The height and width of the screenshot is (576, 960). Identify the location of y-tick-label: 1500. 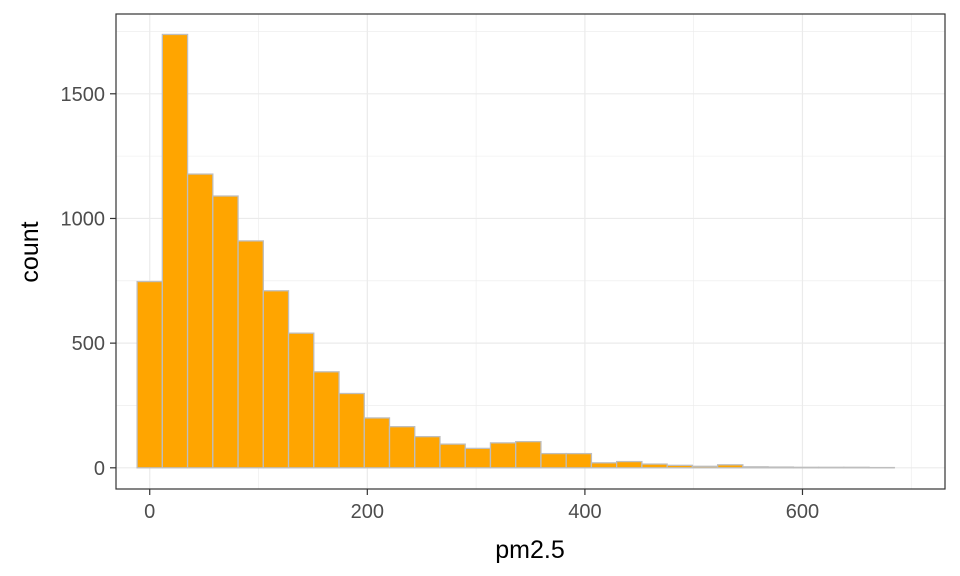
(83, 95).